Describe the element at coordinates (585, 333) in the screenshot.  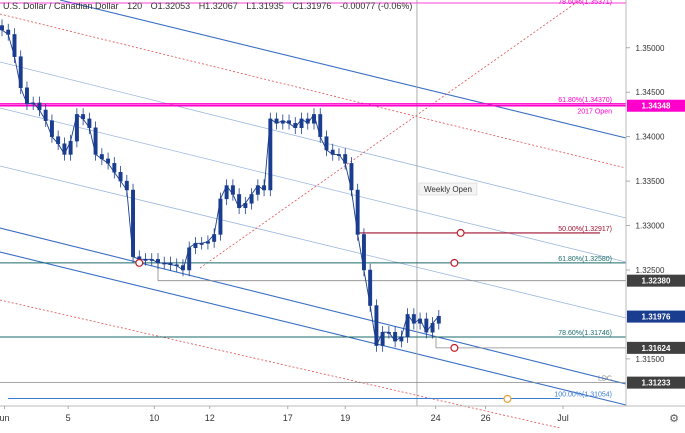
I see `level-label-5: 78.60%(1.31746)` at that location.